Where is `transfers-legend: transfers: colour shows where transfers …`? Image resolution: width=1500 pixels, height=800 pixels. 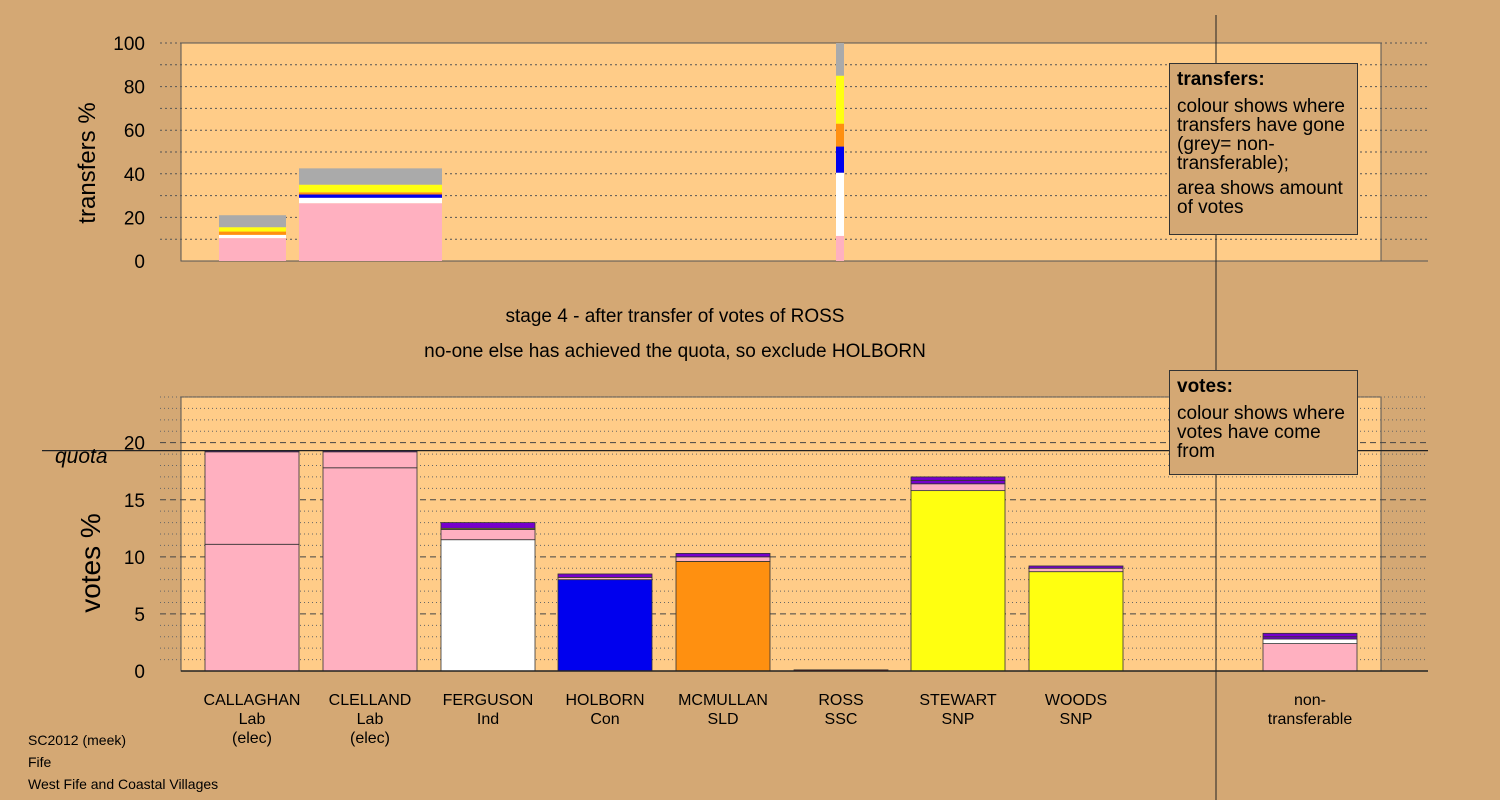 transfers-legend: transfers: colour shows where transfers … is located at coordinates (1263, 149).